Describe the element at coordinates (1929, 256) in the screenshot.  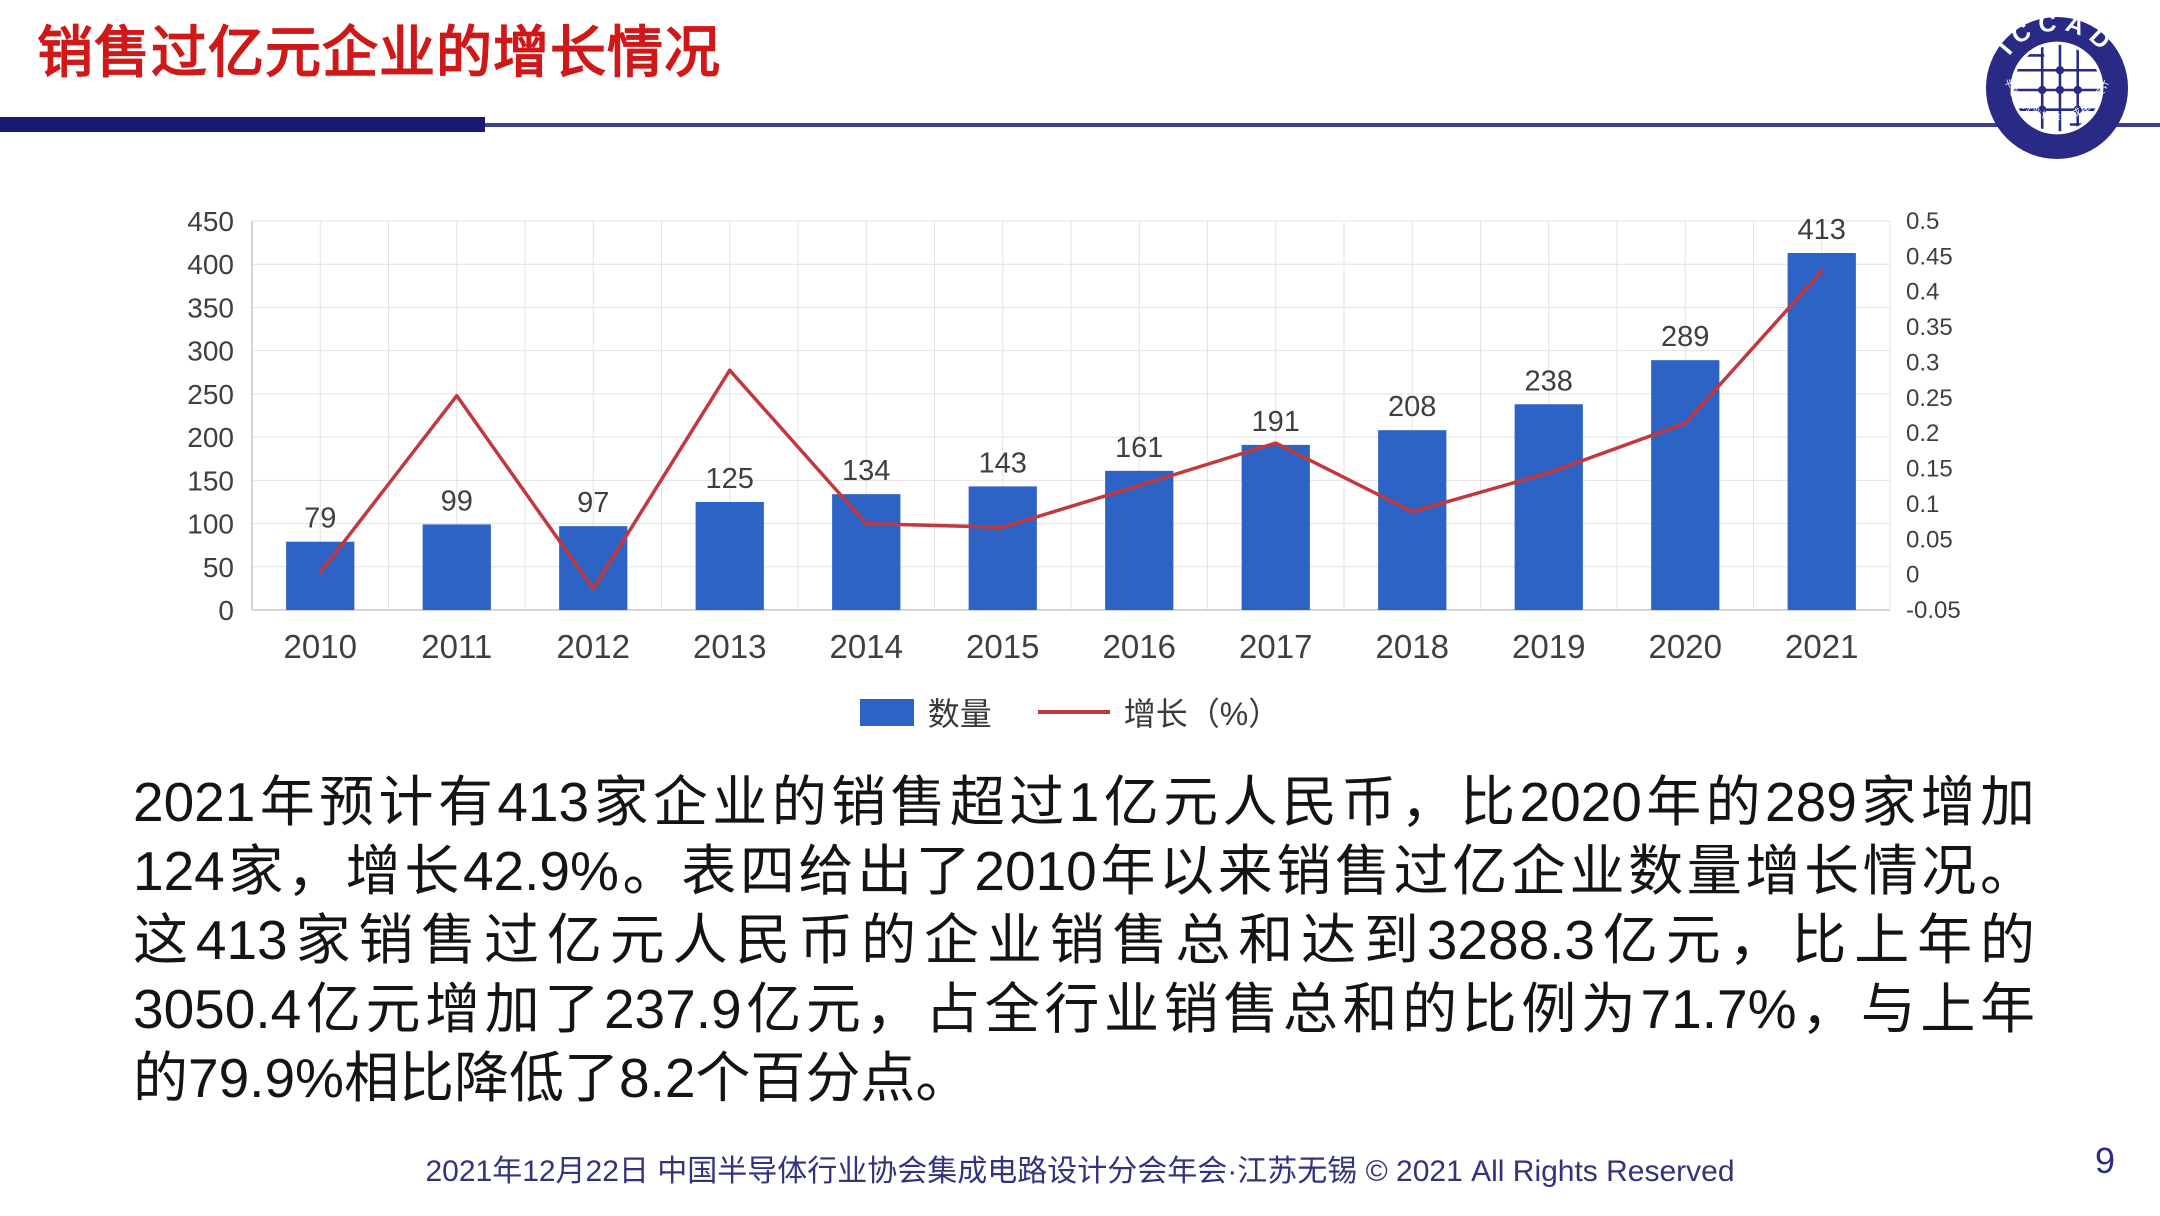
I see `right-axis-tick: 0.45` at that location.